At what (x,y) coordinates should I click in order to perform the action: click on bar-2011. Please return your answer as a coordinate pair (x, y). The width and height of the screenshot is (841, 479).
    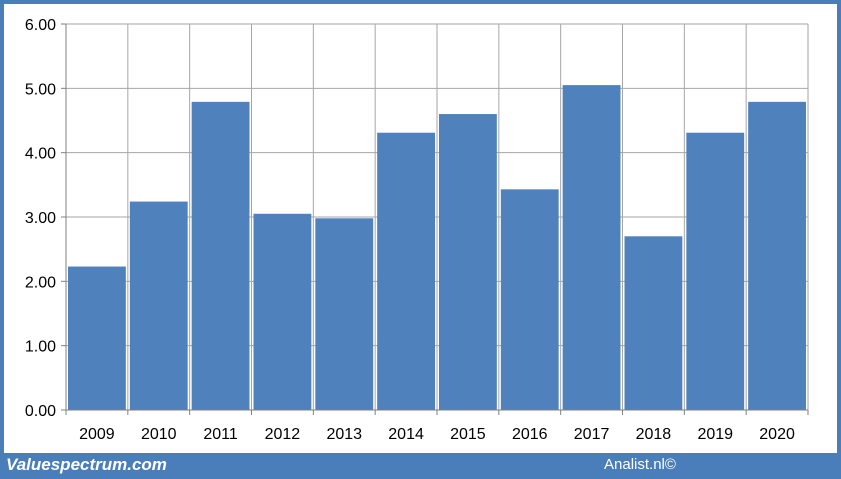
    Looking at the image, I should click on (220, 256).